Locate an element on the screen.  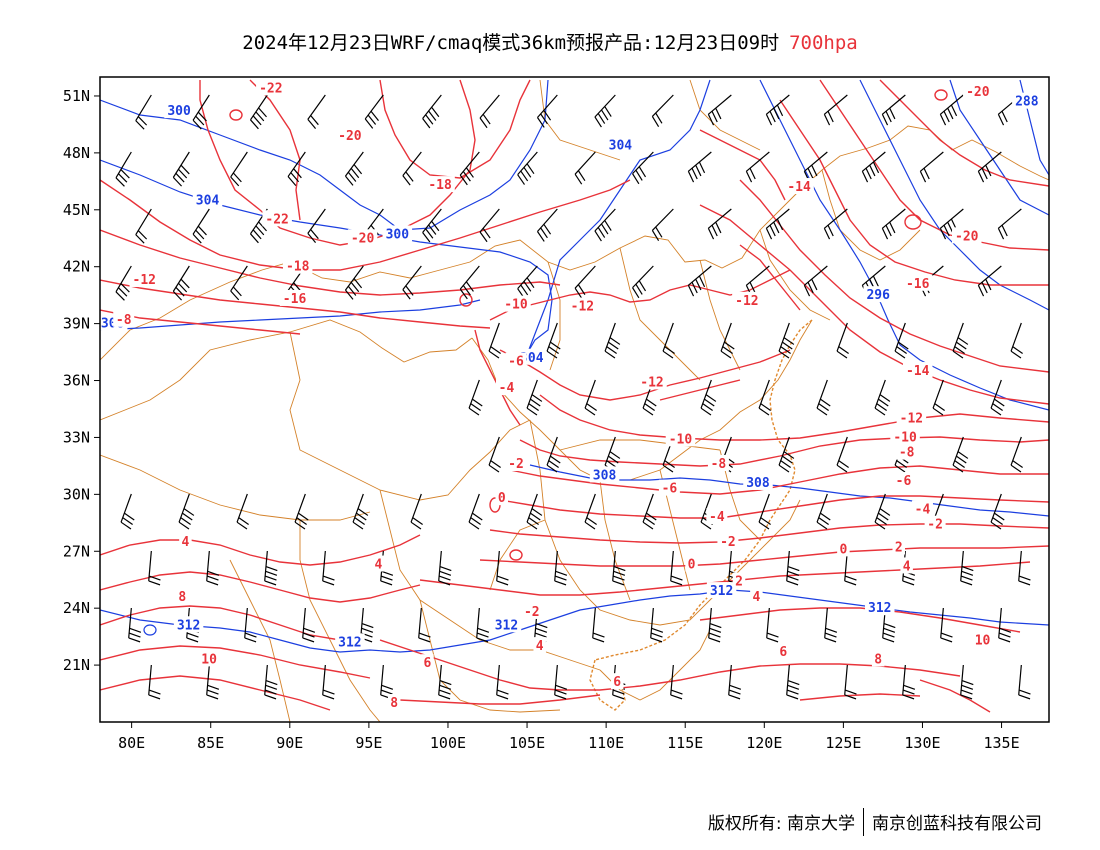
coastline is located at coordinates (701, 515).